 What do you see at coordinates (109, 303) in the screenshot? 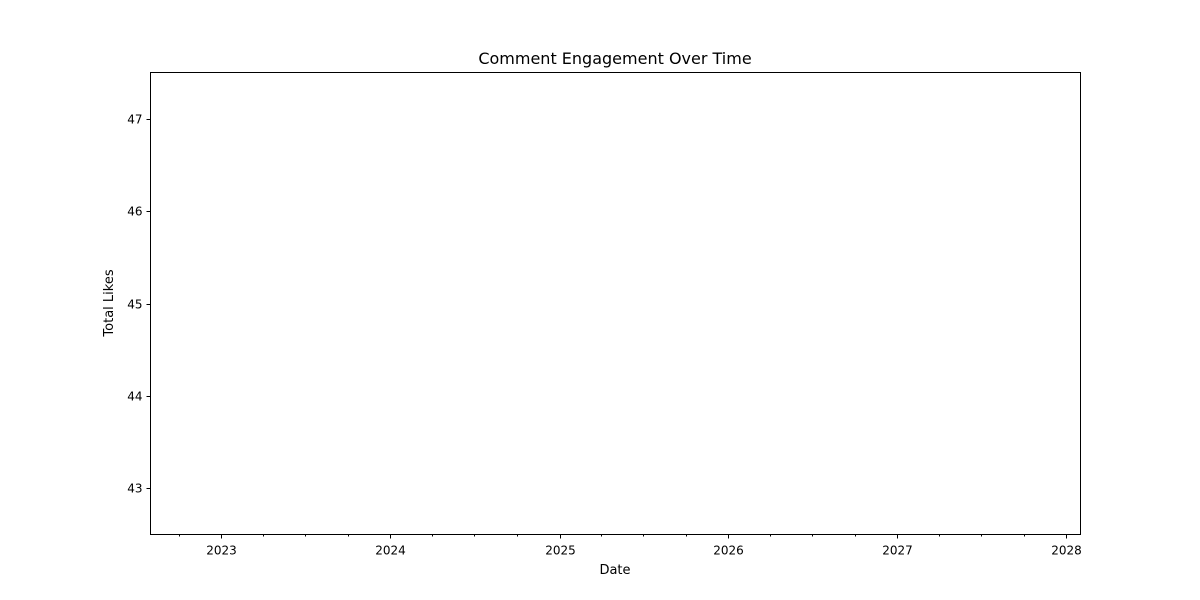
I see `y-axis-label: Total Likes` at bounding box center [109, 303].